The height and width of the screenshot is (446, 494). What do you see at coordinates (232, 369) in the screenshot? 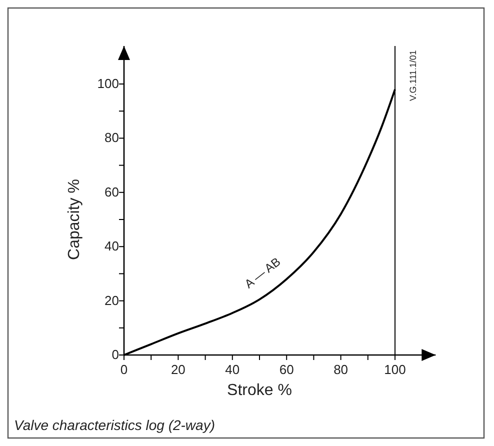
I see `x-tick-label: 40` at bounding box center [232, 369].